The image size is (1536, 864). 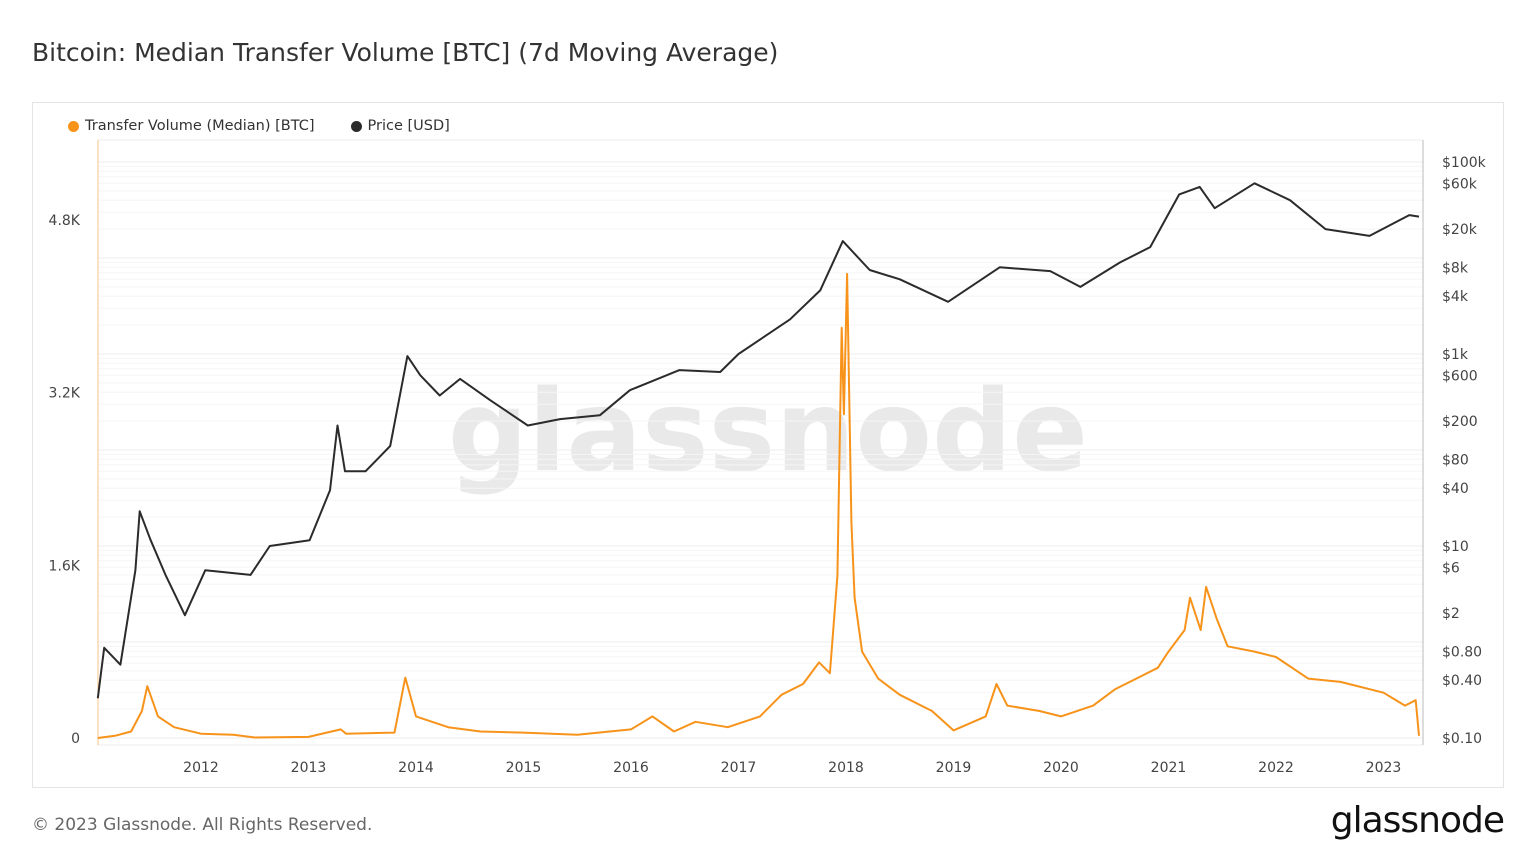 I want to click on y-right-tick-label: $80, so click(x=1455, y=460).